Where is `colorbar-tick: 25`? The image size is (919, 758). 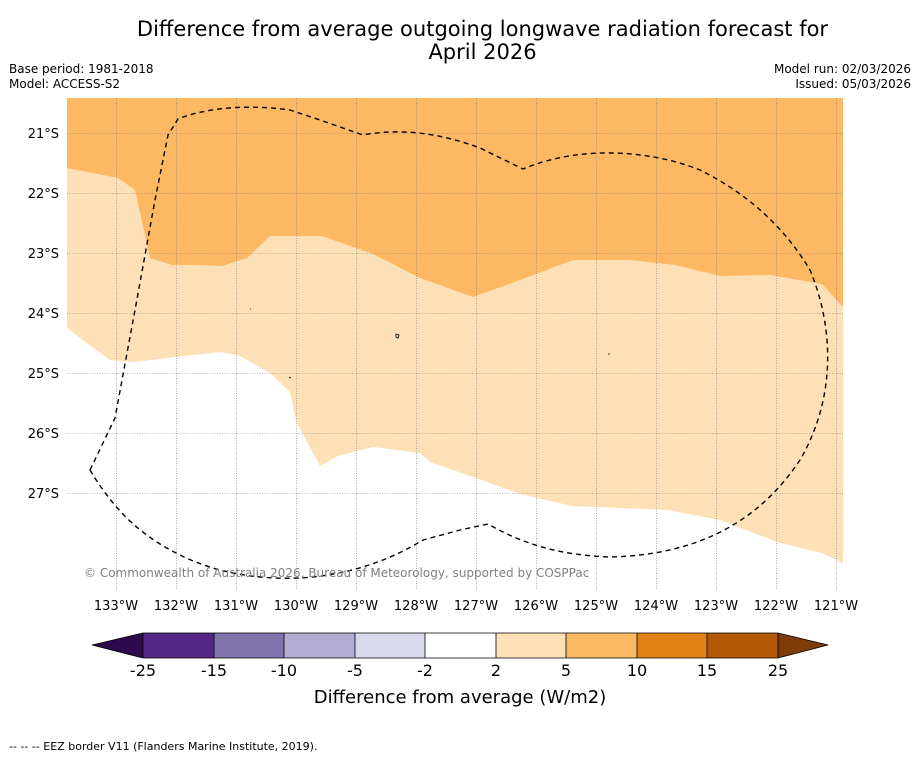 colorbar-tick: 25 is located at coordinates (778, 670).